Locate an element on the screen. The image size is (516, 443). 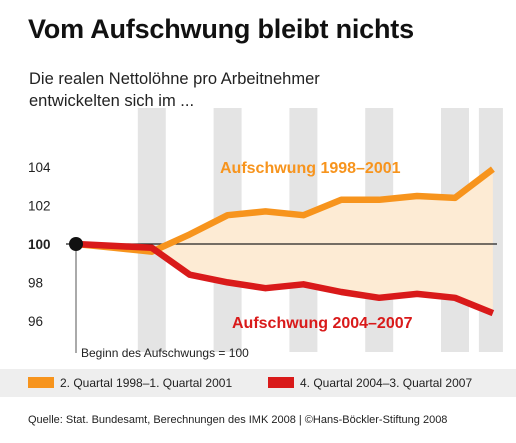
legend-item-red: 4. Quartal 2004–3. Quartal 2007 is located at coordinates (370, 383).